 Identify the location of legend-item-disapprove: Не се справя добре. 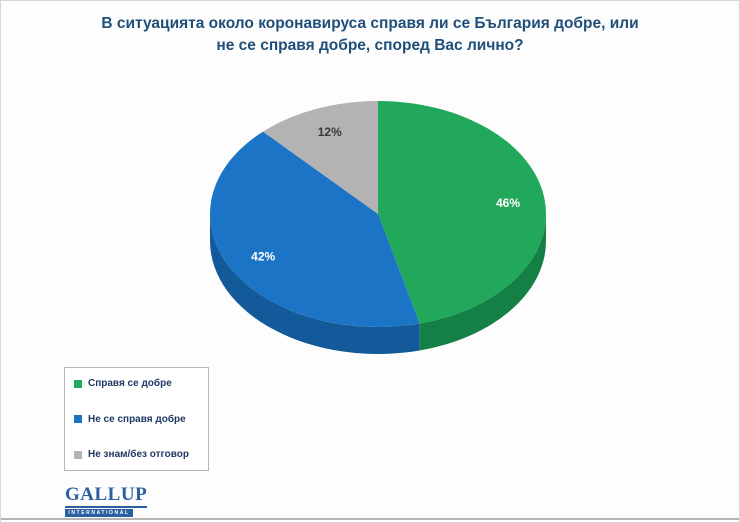
(136, 419).